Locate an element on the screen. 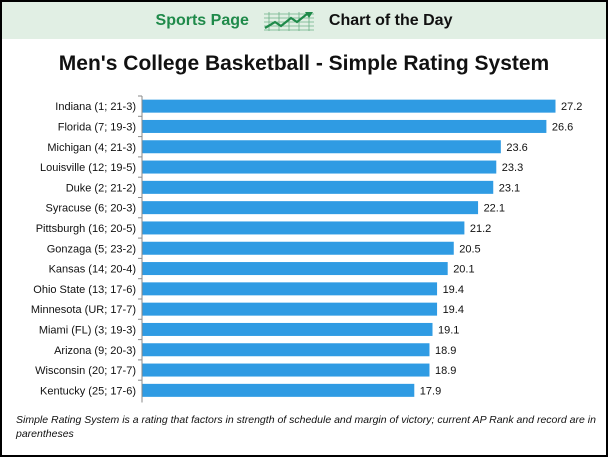  chart-of-the-day-label: Chart of the Day is located at coordinates (390, 20).